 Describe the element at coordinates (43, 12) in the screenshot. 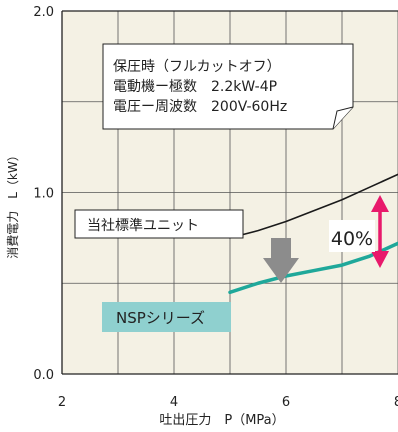

I see `y-tick-label: 2.0` at that location.